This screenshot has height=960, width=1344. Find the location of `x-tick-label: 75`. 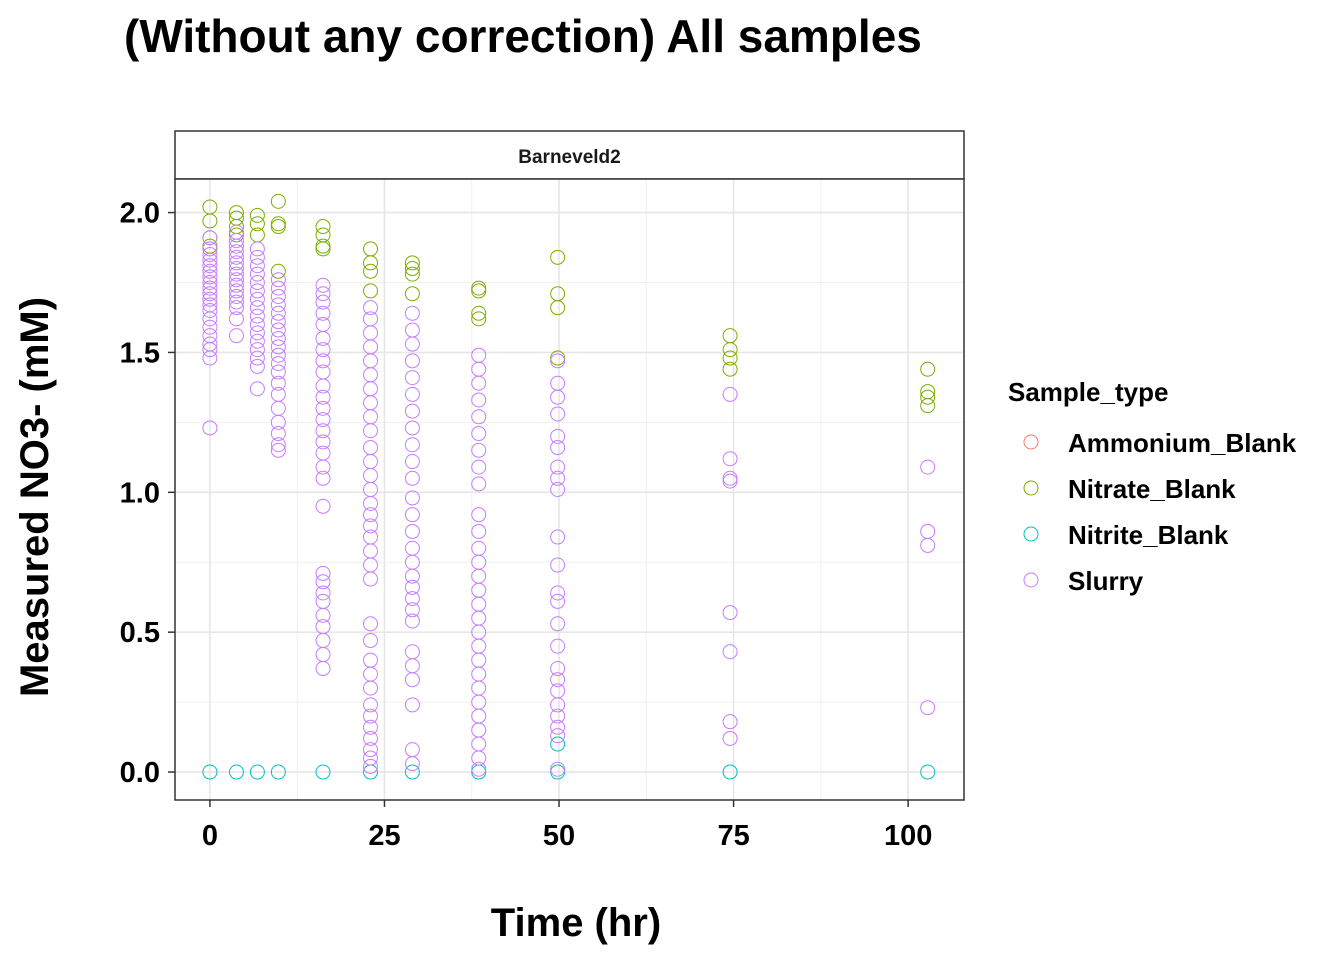

x-tick-label: 75 is located at coordinates (733, 836).